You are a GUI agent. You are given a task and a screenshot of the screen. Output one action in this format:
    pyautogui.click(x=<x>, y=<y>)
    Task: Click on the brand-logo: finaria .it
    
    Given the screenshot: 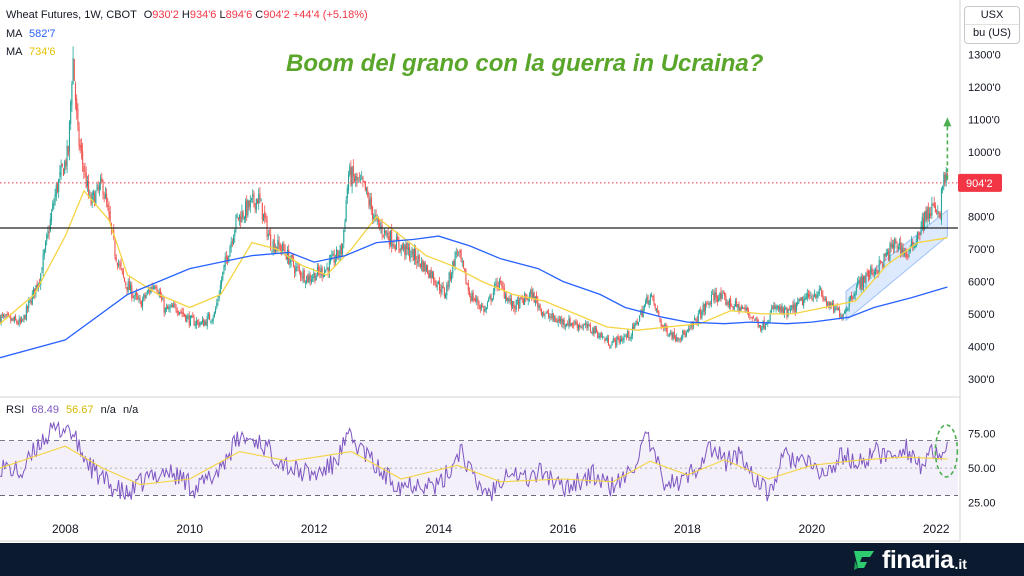 What is the action you would take?
    pyautogui.click(x=909, y=560)
    